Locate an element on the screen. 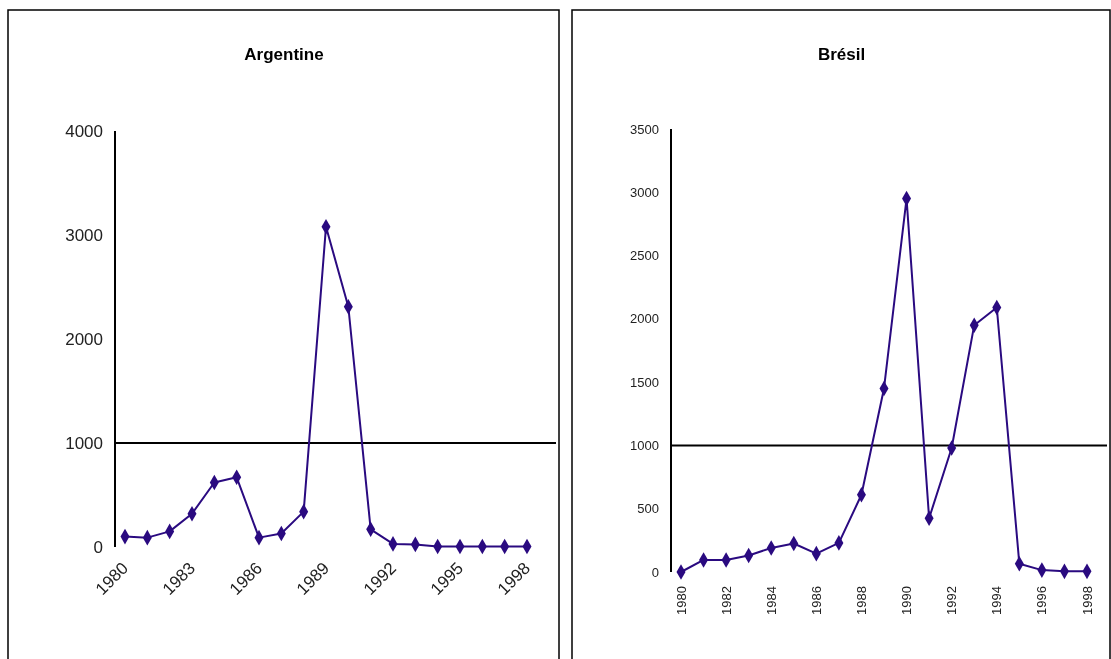  x-tick-label: 1980 is located at coordinates (681, 600).